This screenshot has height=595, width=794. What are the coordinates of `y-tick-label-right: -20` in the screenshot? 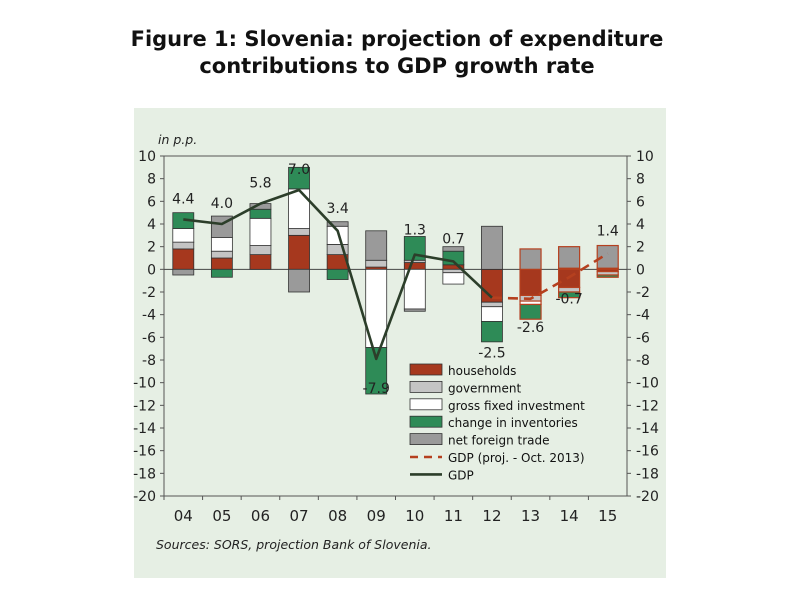 It's located at (647, 497).